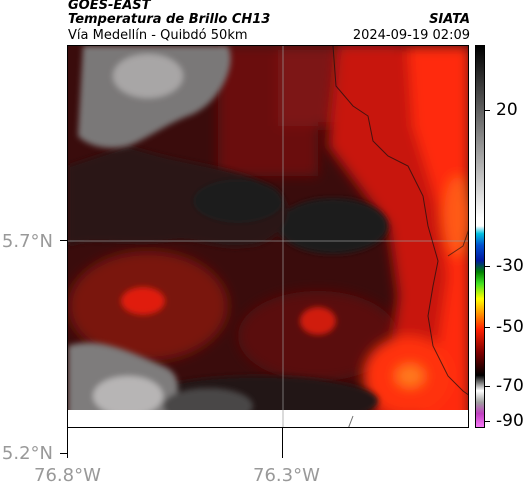  I want to click on colorbar-label-minus90: -90, so click(510, 421).